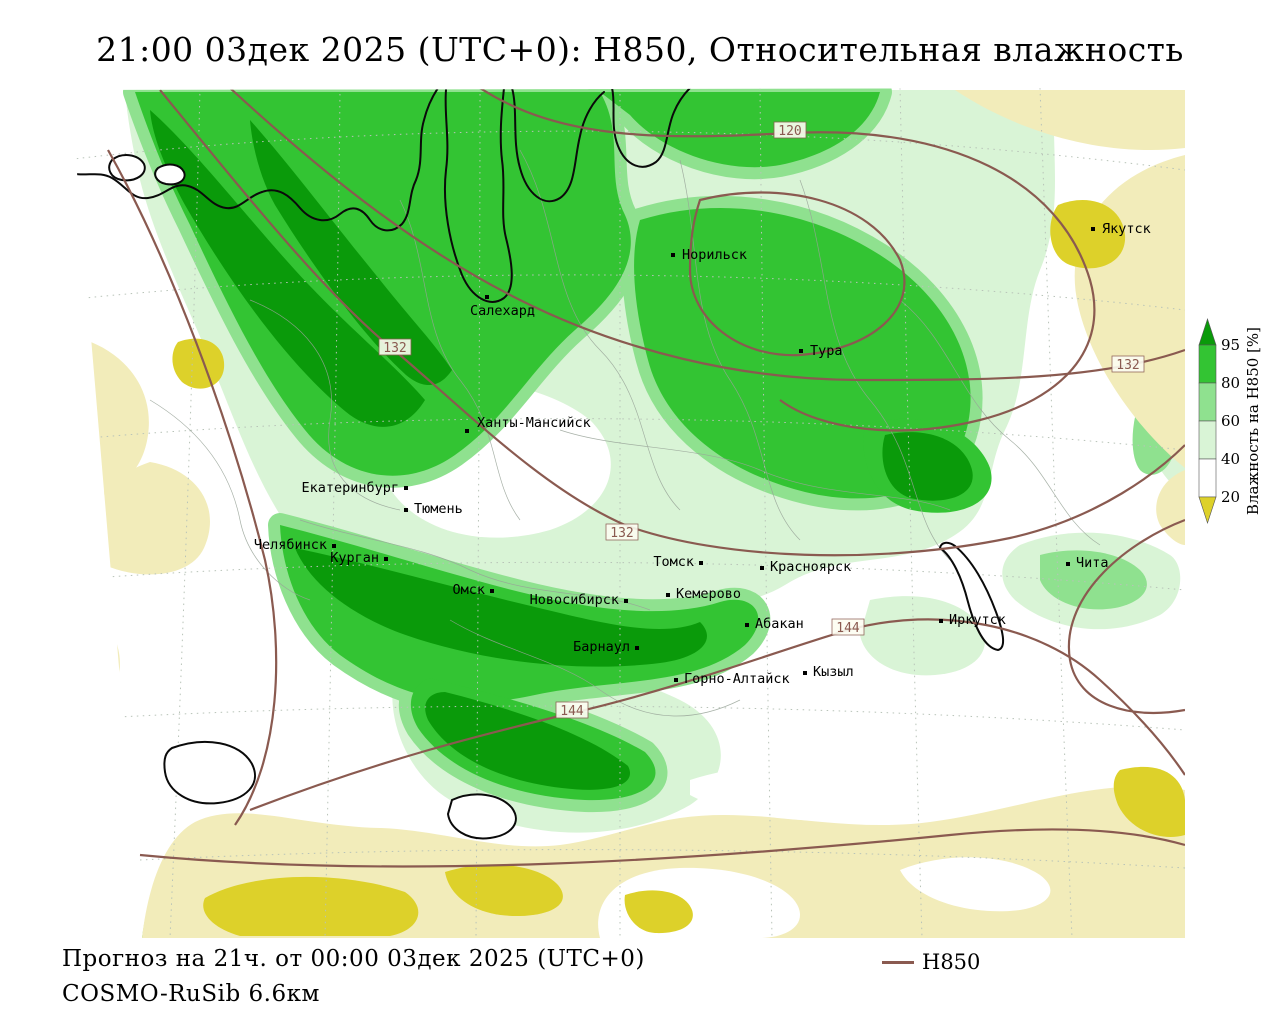 Image resolution: width=1280 pixels, height=1024 pixels. What do you see at coordinates (502, 311) in the screenshot?
I see `city-label: Салехард` at bounding box center [502, 311].